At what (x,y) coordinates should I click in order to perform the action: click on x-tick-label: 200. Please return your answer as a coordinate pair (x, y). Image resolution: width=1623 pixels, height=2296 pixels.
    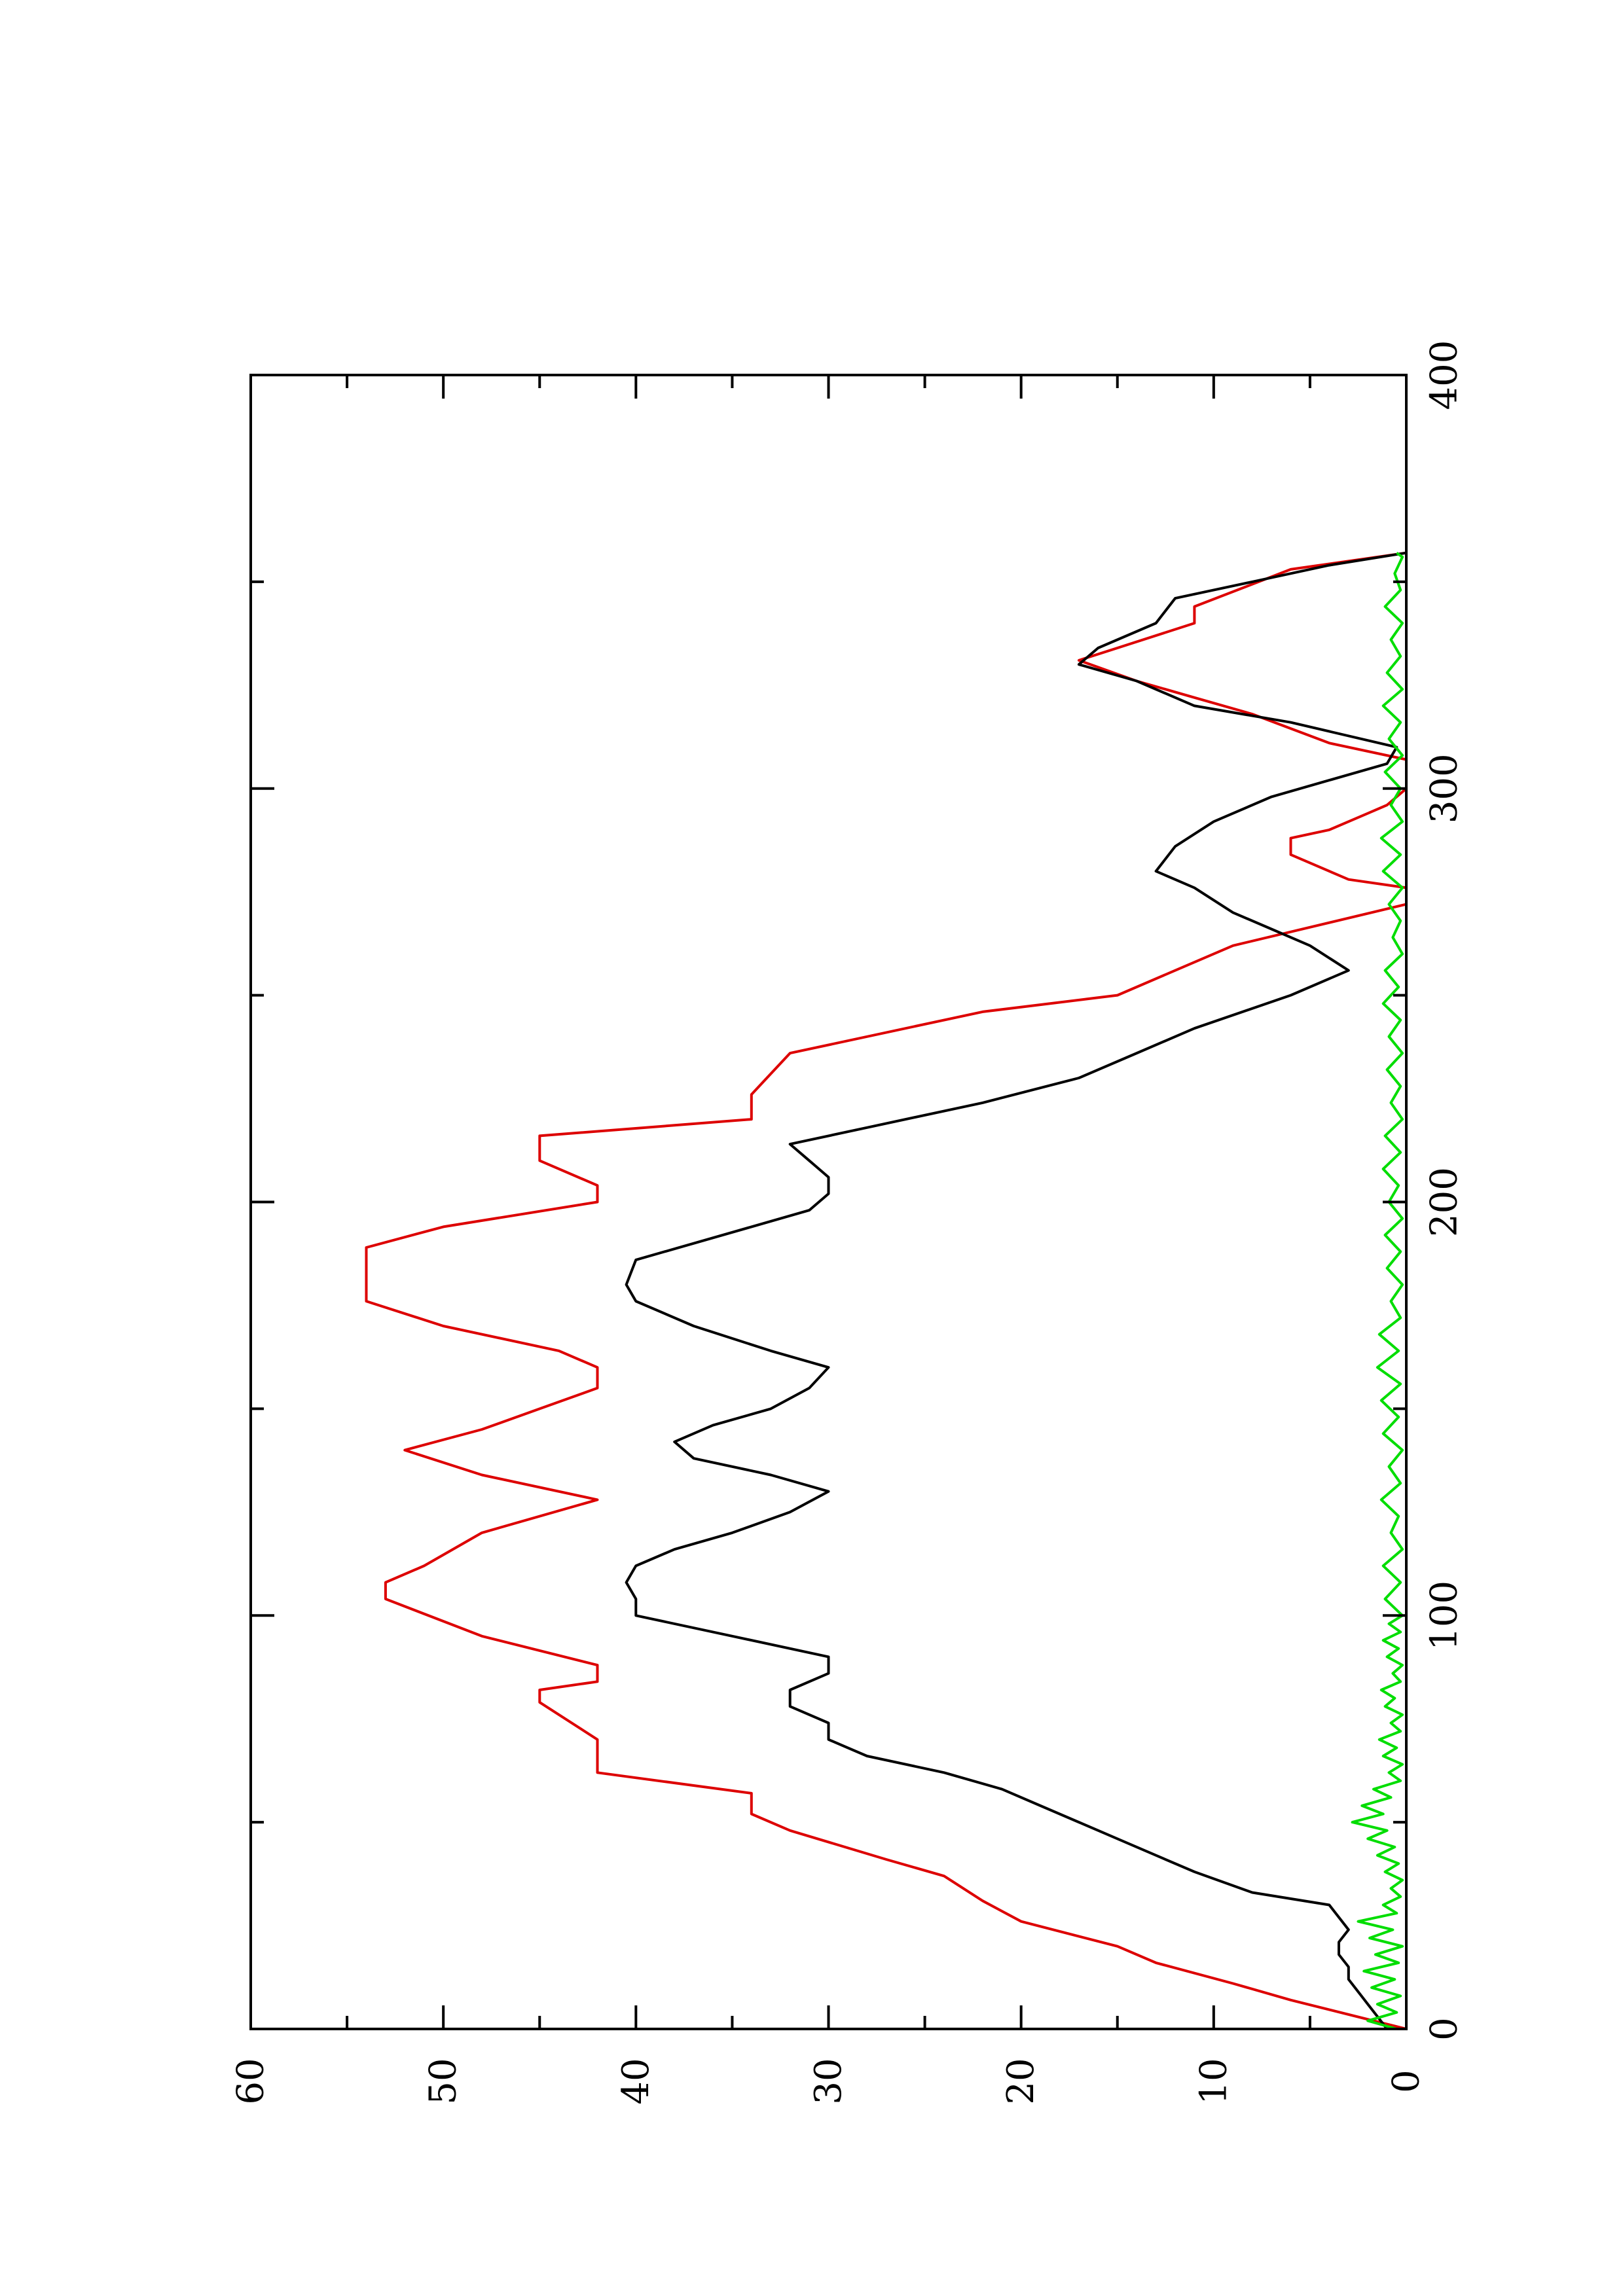
    Looking at the image, I should click on (1444, 1202).